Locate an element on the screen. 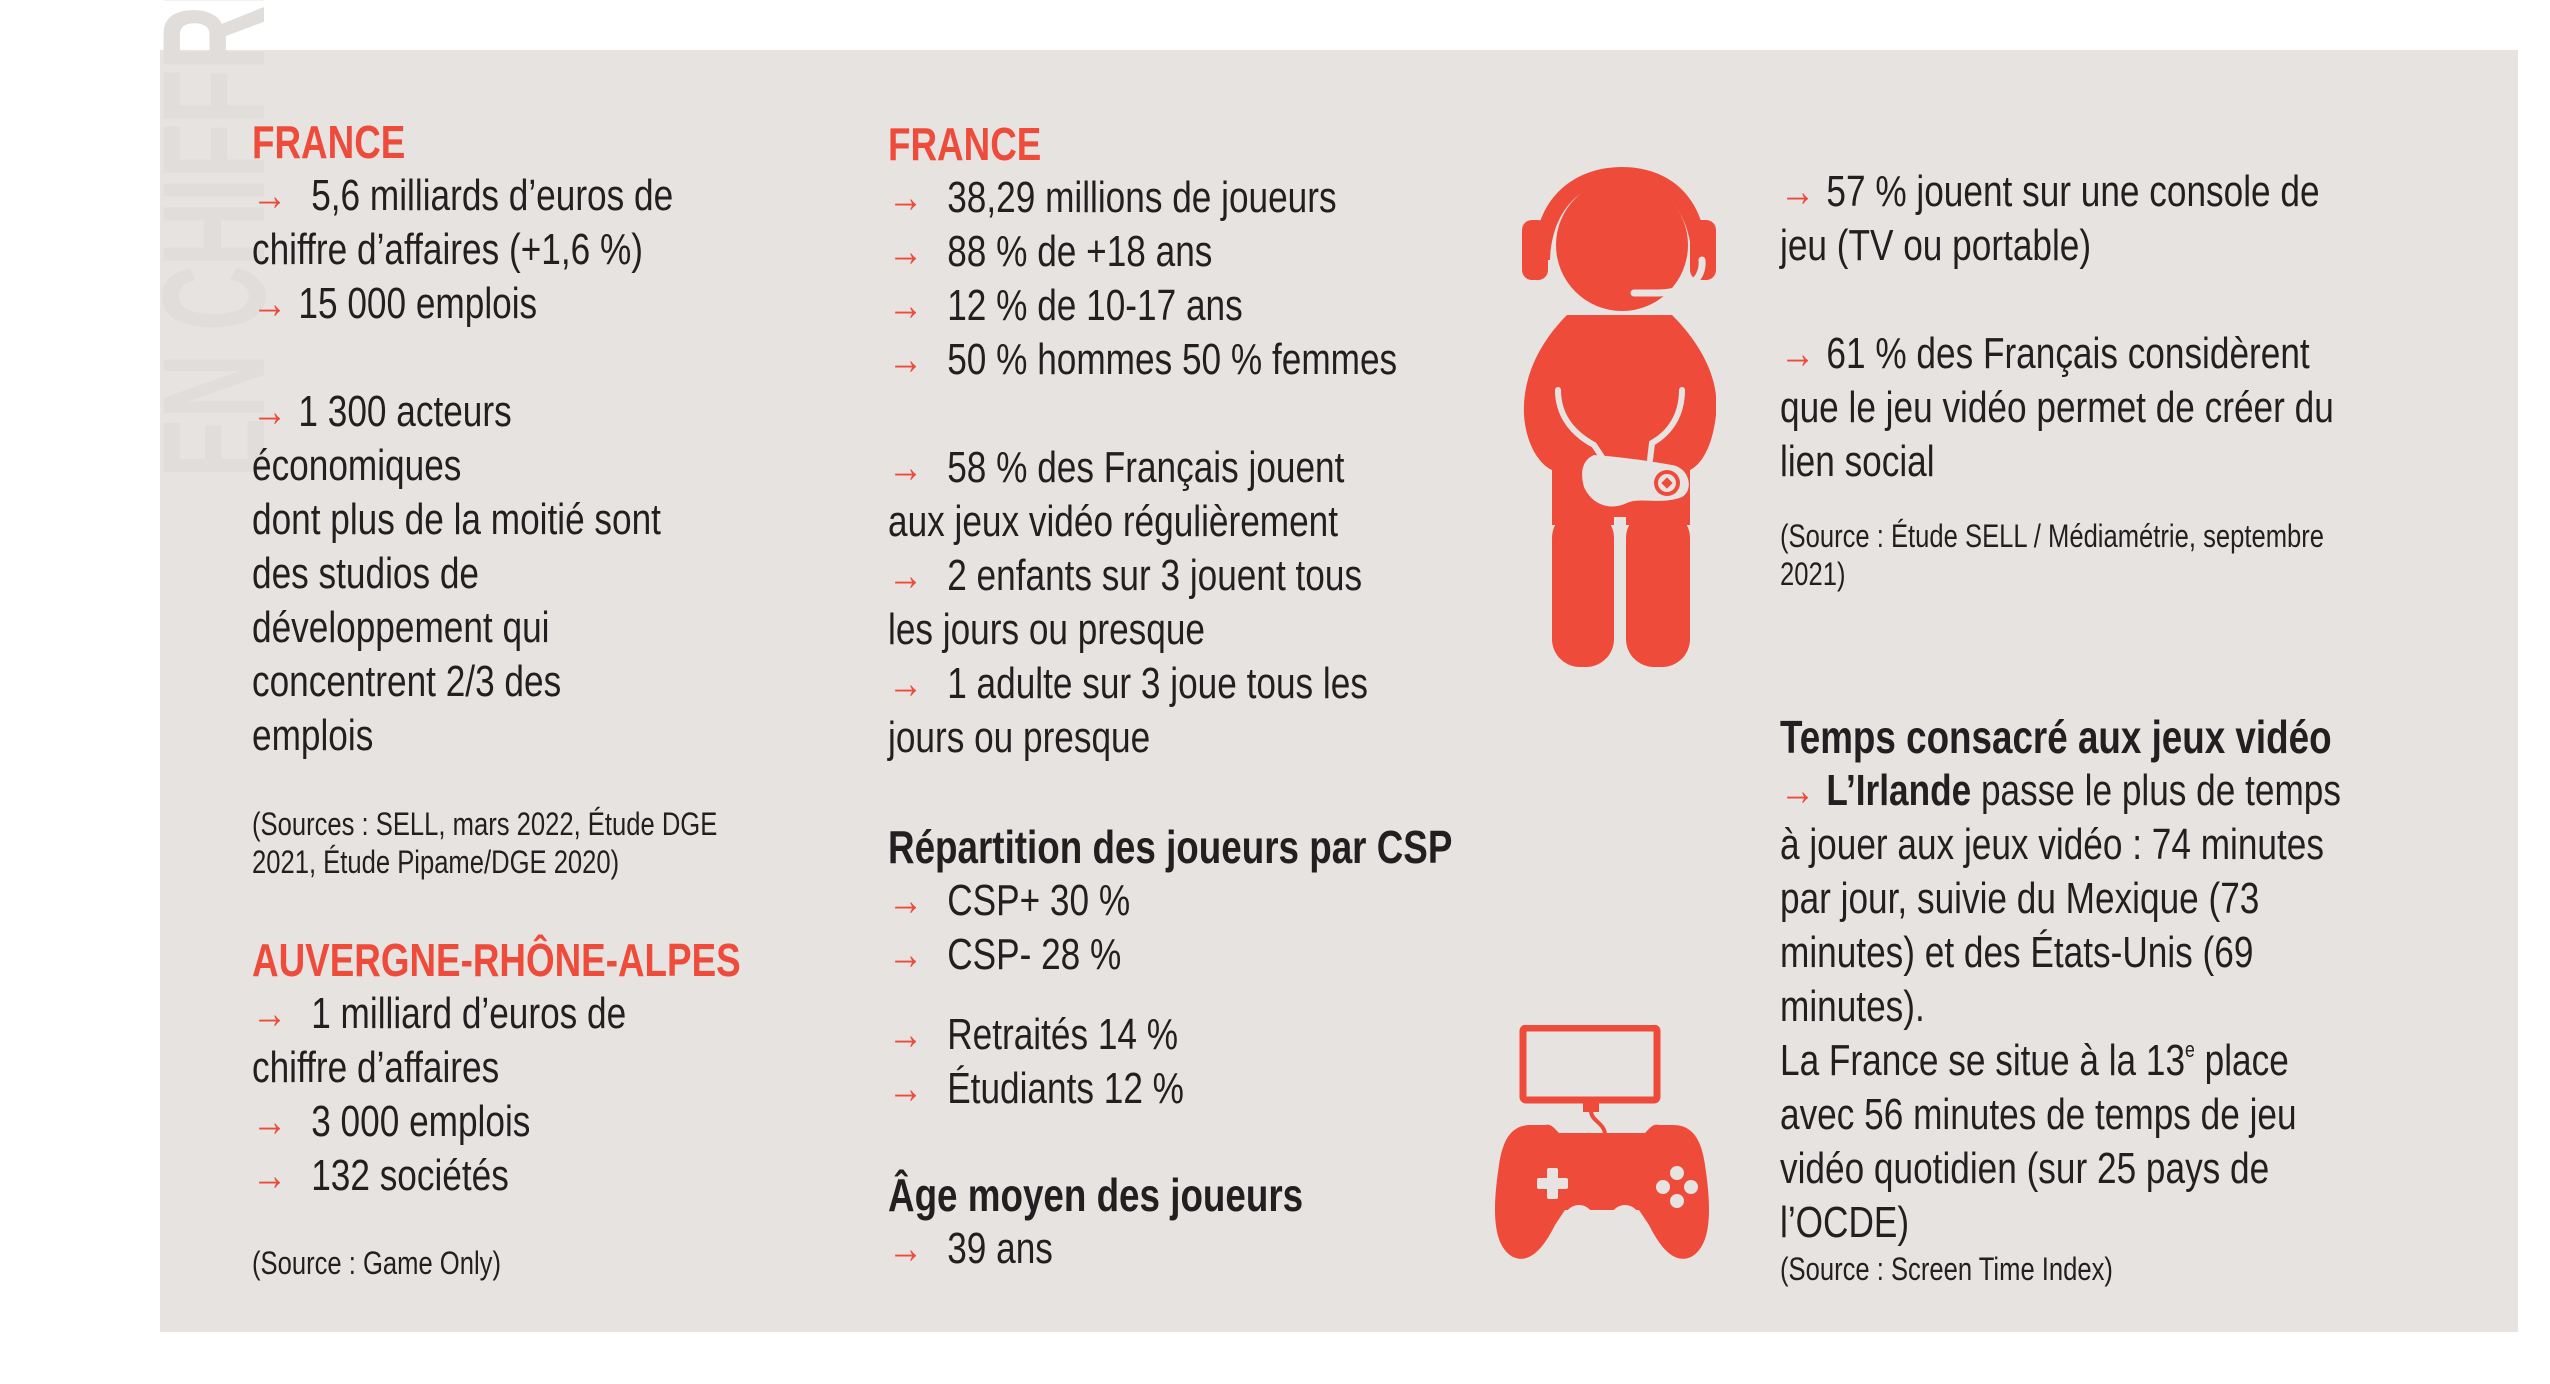 The height and width of the screenshot is (1384, 2550). col1-ara-heading: AUVERGNE-RHÔNE-ALPES is located at coordinates (496, 960).